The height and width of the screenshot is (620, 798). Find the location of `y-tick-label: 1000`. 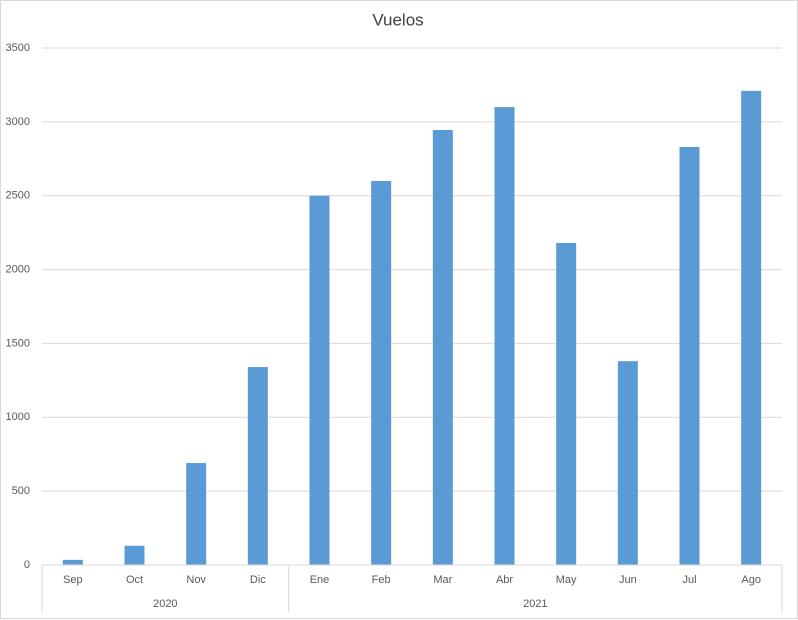

y-tick-label: 1000 is located at coordinates (18, 417).